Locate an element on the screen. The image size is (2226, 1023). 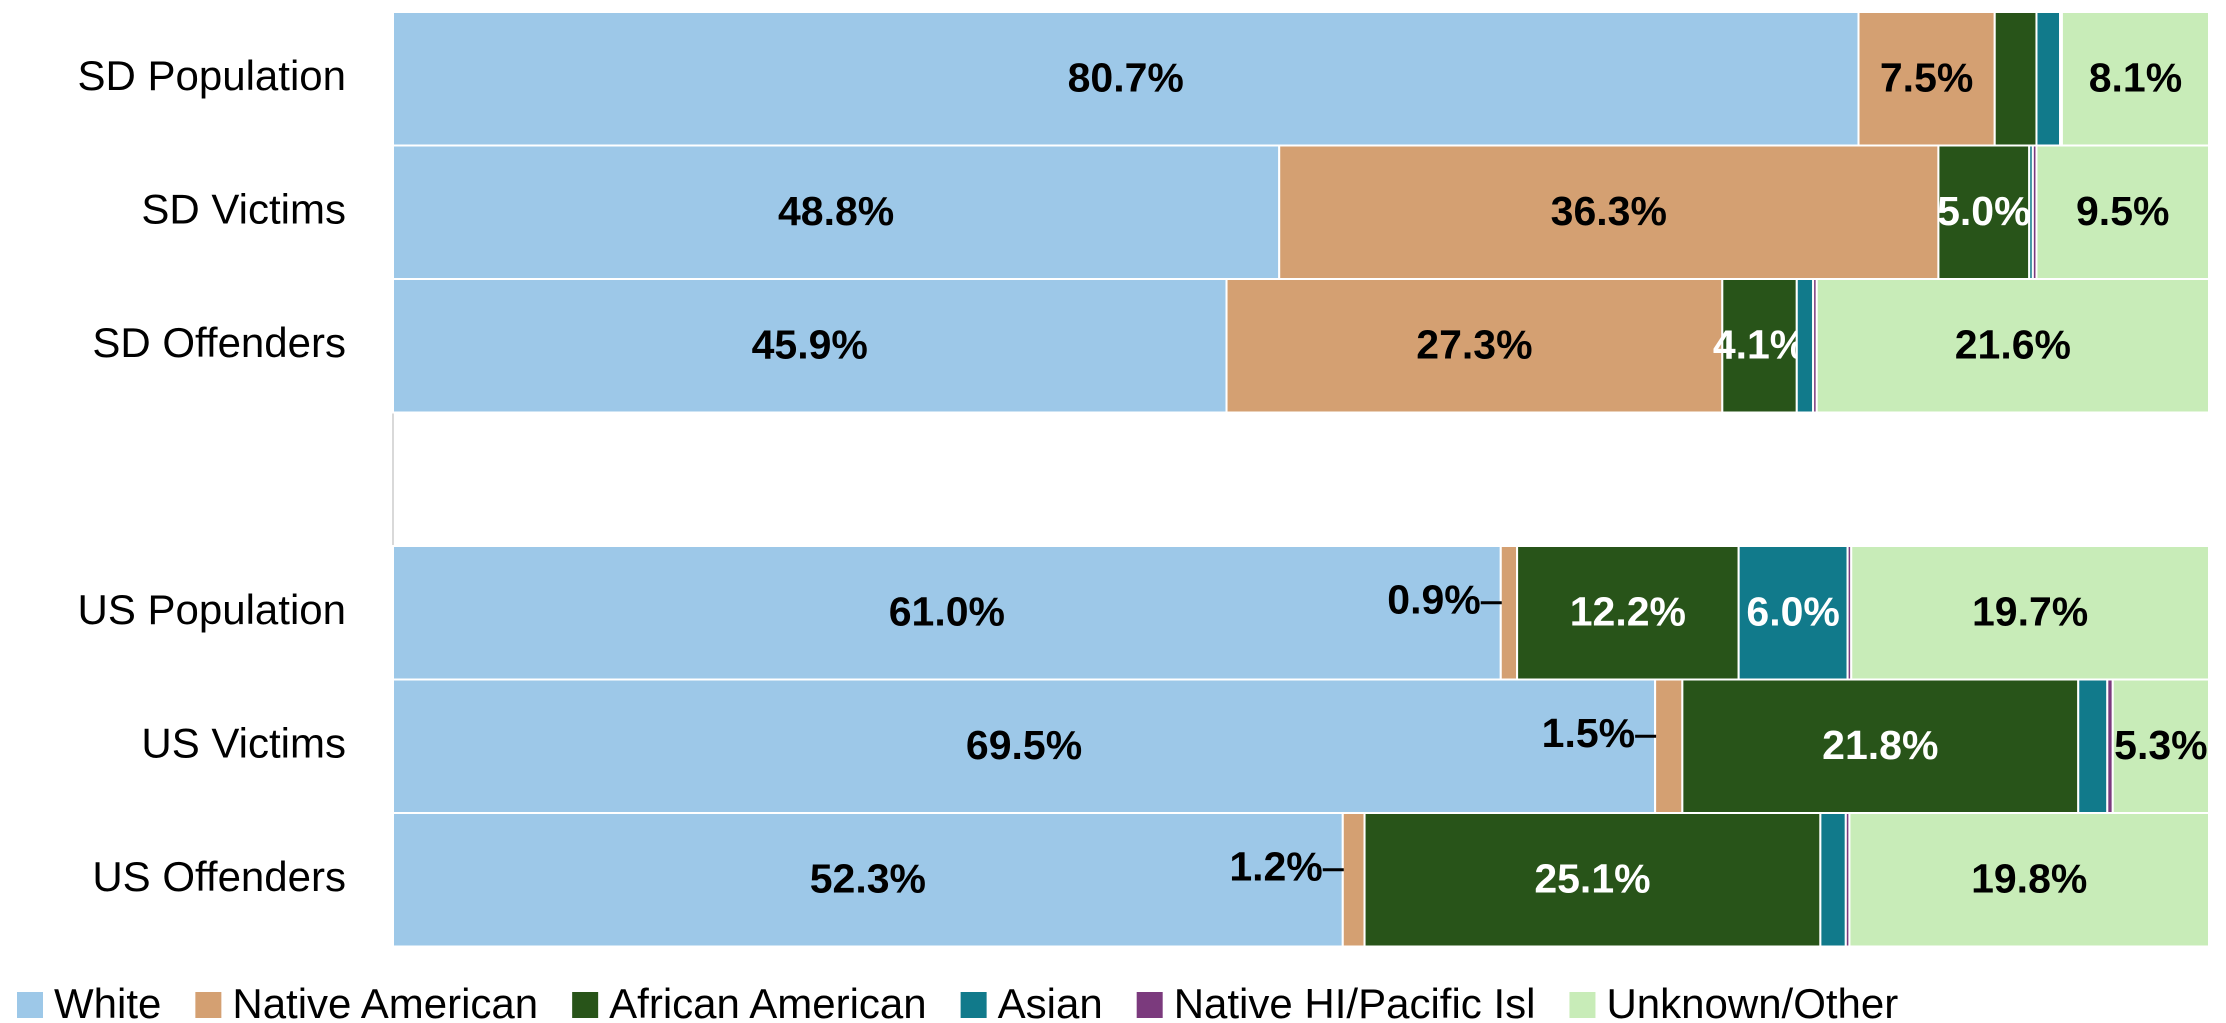
data-label: 0.9% is located at coordinates (1433, 600).